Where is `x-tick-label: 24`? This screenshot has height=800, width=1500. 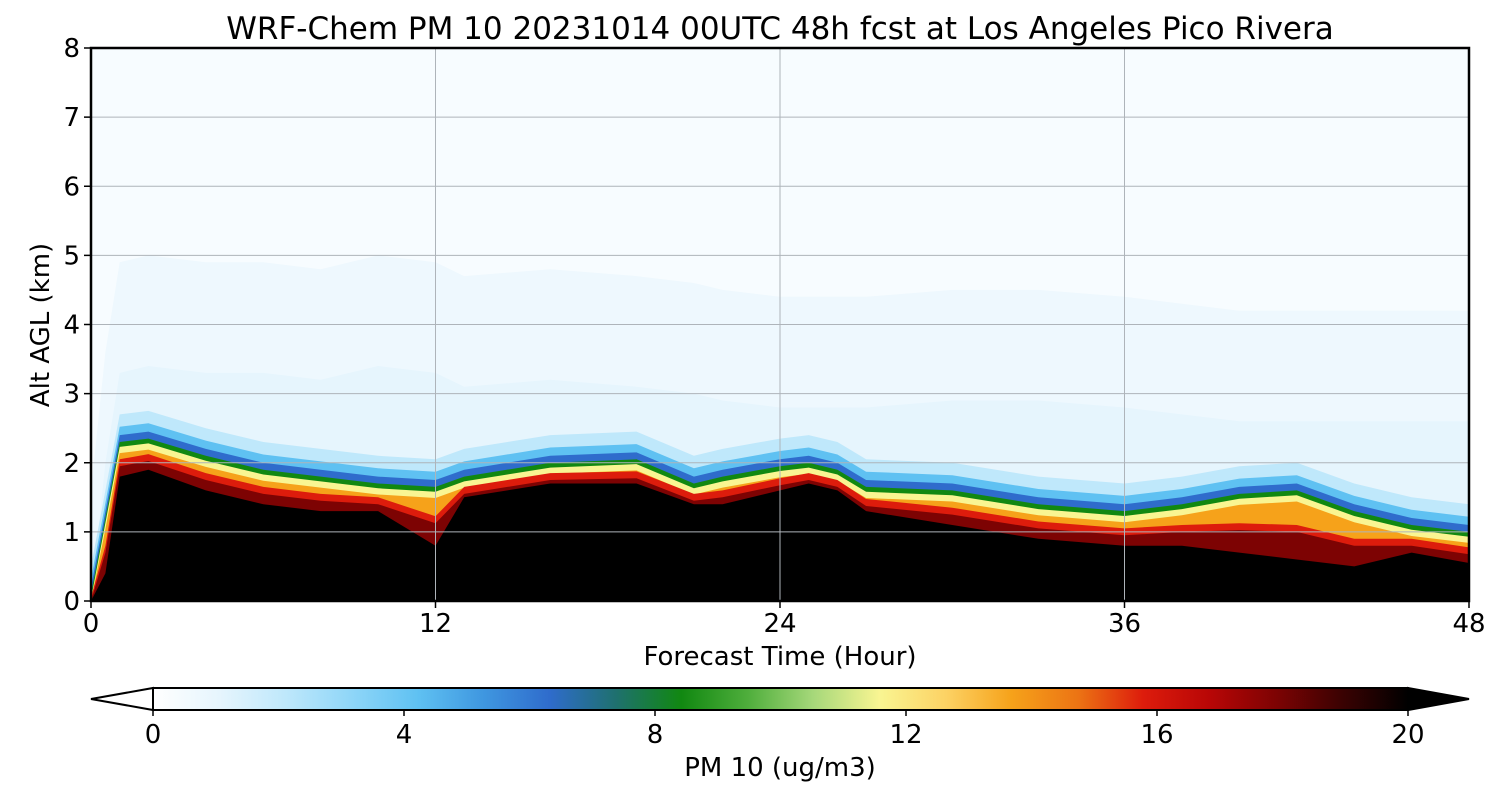
x-tick-label: 24 is located at coordinates (779, 624).